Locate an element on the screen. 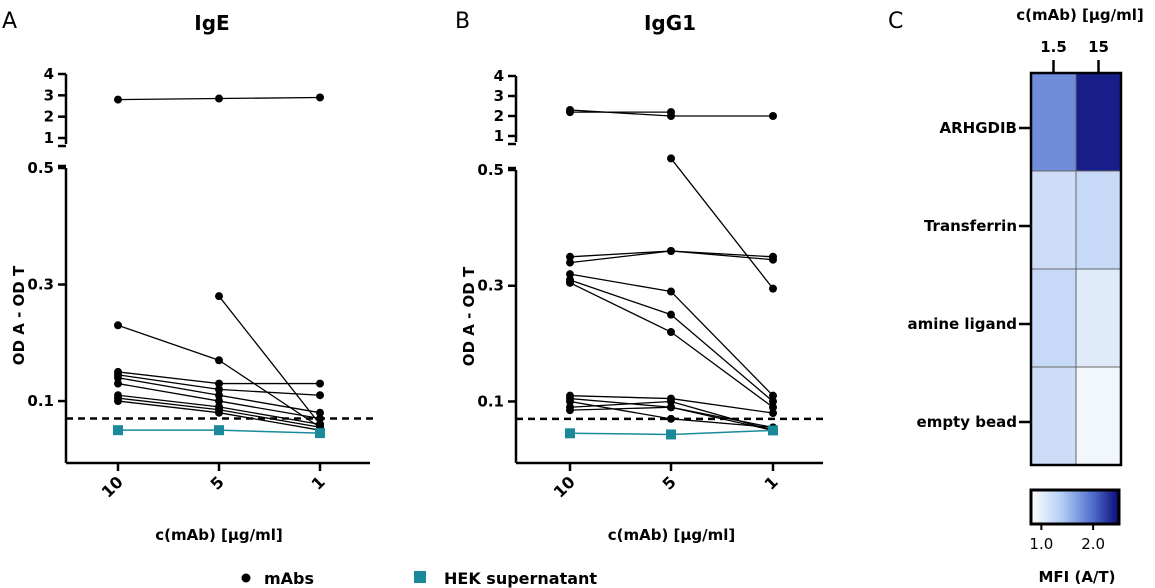 The image size is (1155, 588). colorbar is located at coordinates (1075, 507).